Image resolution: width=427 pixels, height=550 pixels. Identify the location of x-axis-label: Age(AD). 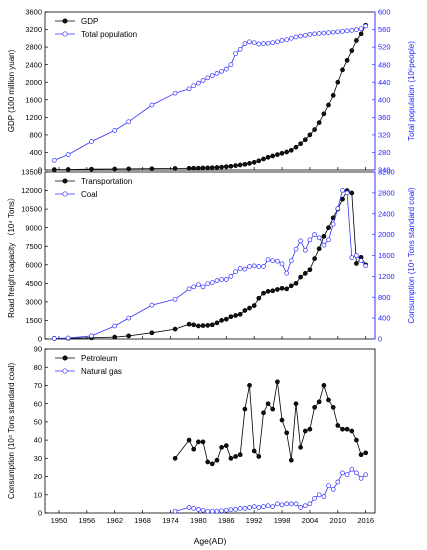
(210, 541).